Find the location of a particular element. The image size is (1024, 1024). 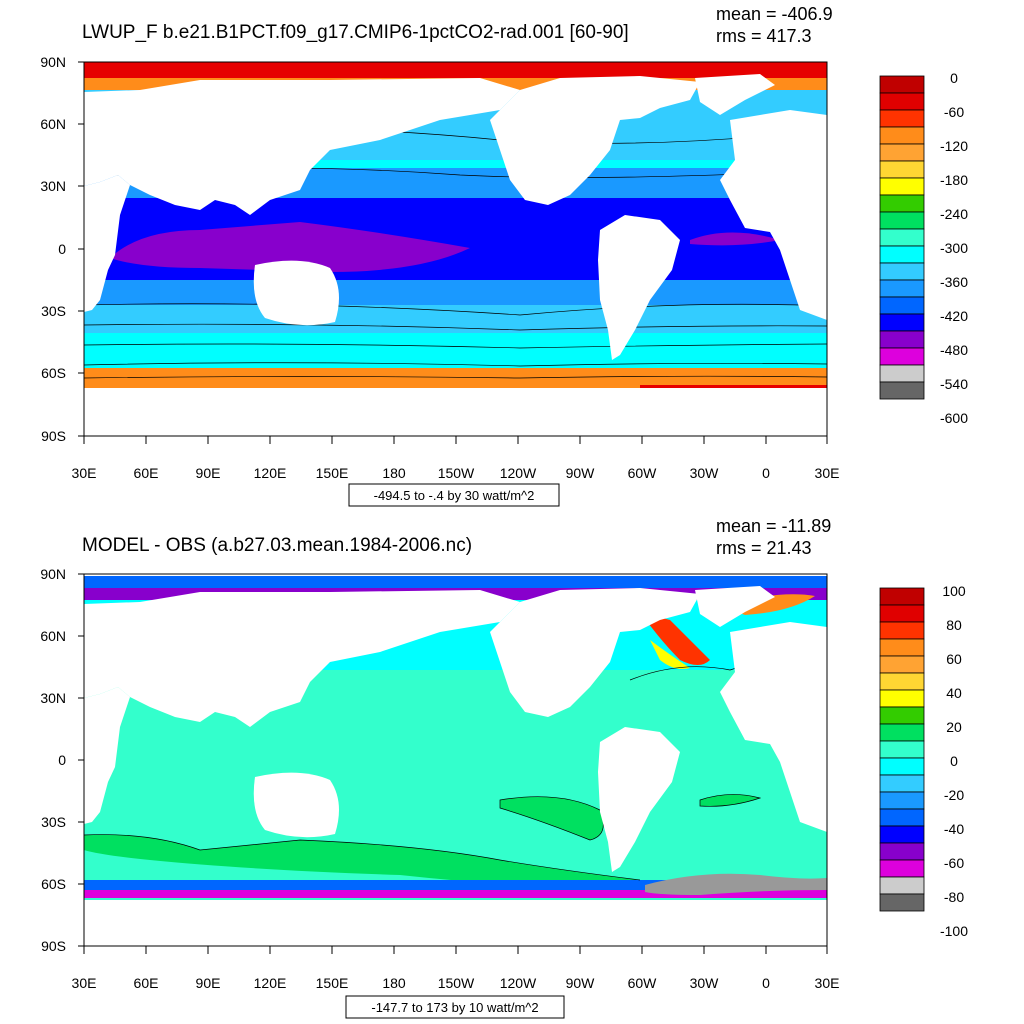

lat-label: 60S is located at coordinates (53, 373).